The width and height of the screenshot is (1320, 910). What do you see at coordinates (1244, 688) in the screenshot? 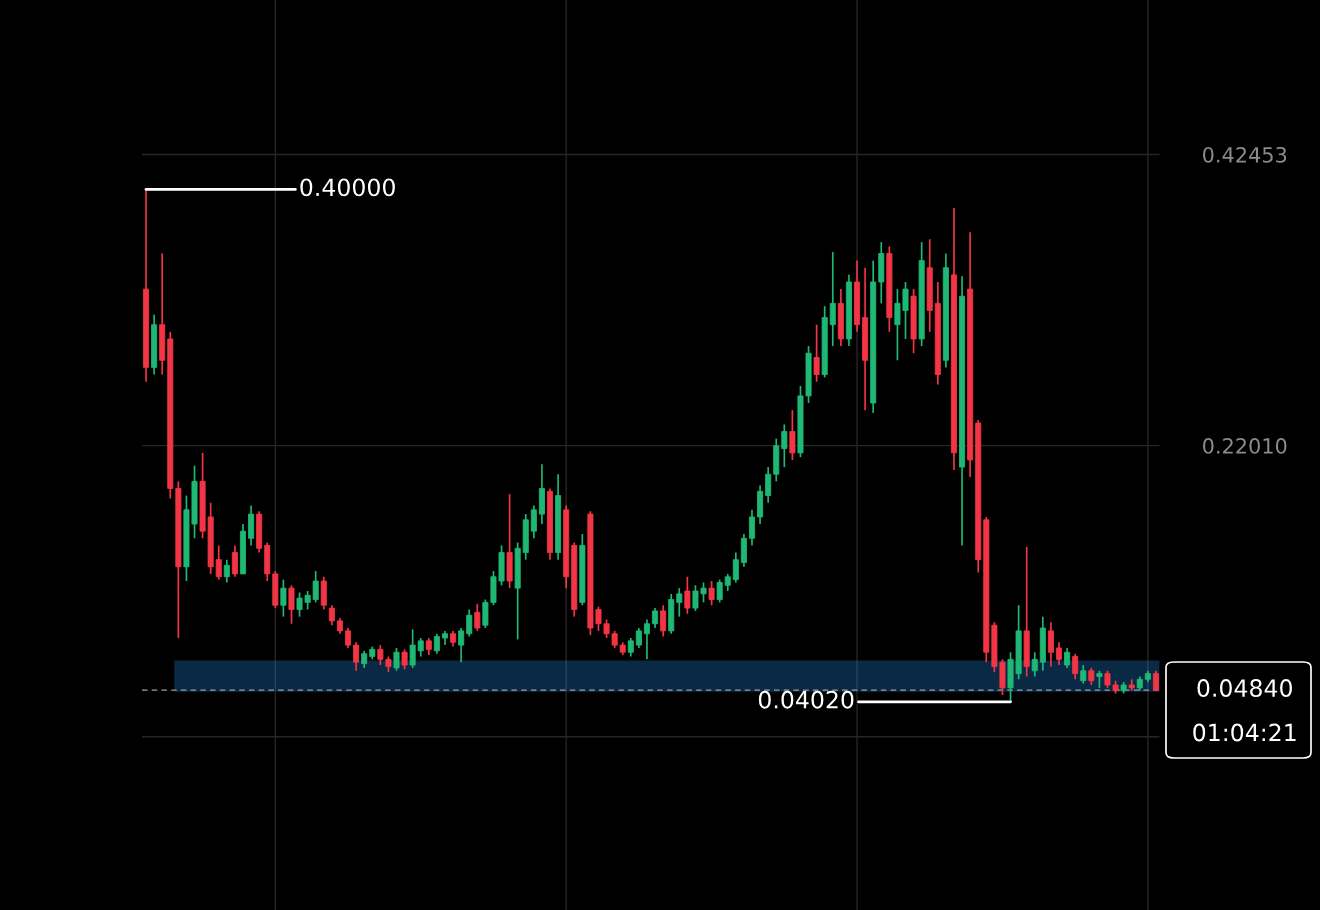
I see `ref-line-label: 0.04840` at bounding box center [1244, 688].